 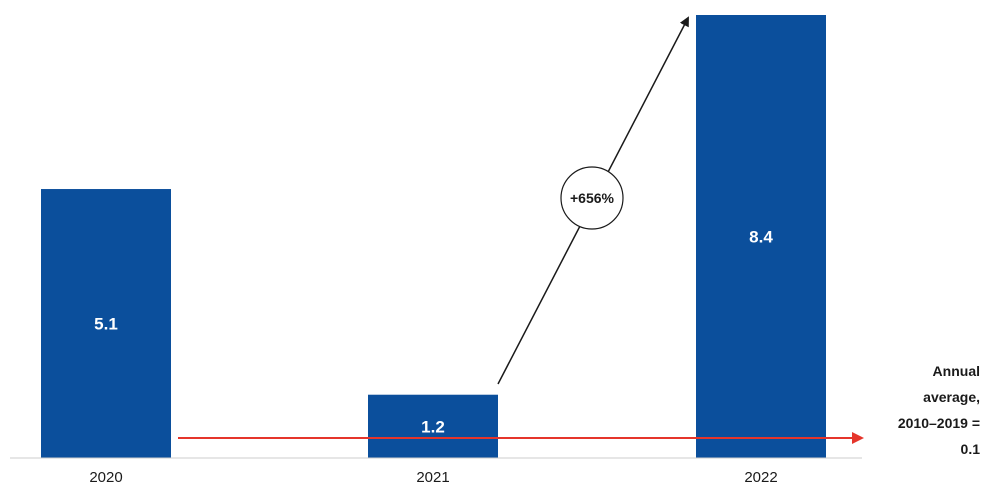 What do you see at coordinates (951, 397) in the screenshot?
I see `average-note-line-2: average,` at bounding box center [951, 397].